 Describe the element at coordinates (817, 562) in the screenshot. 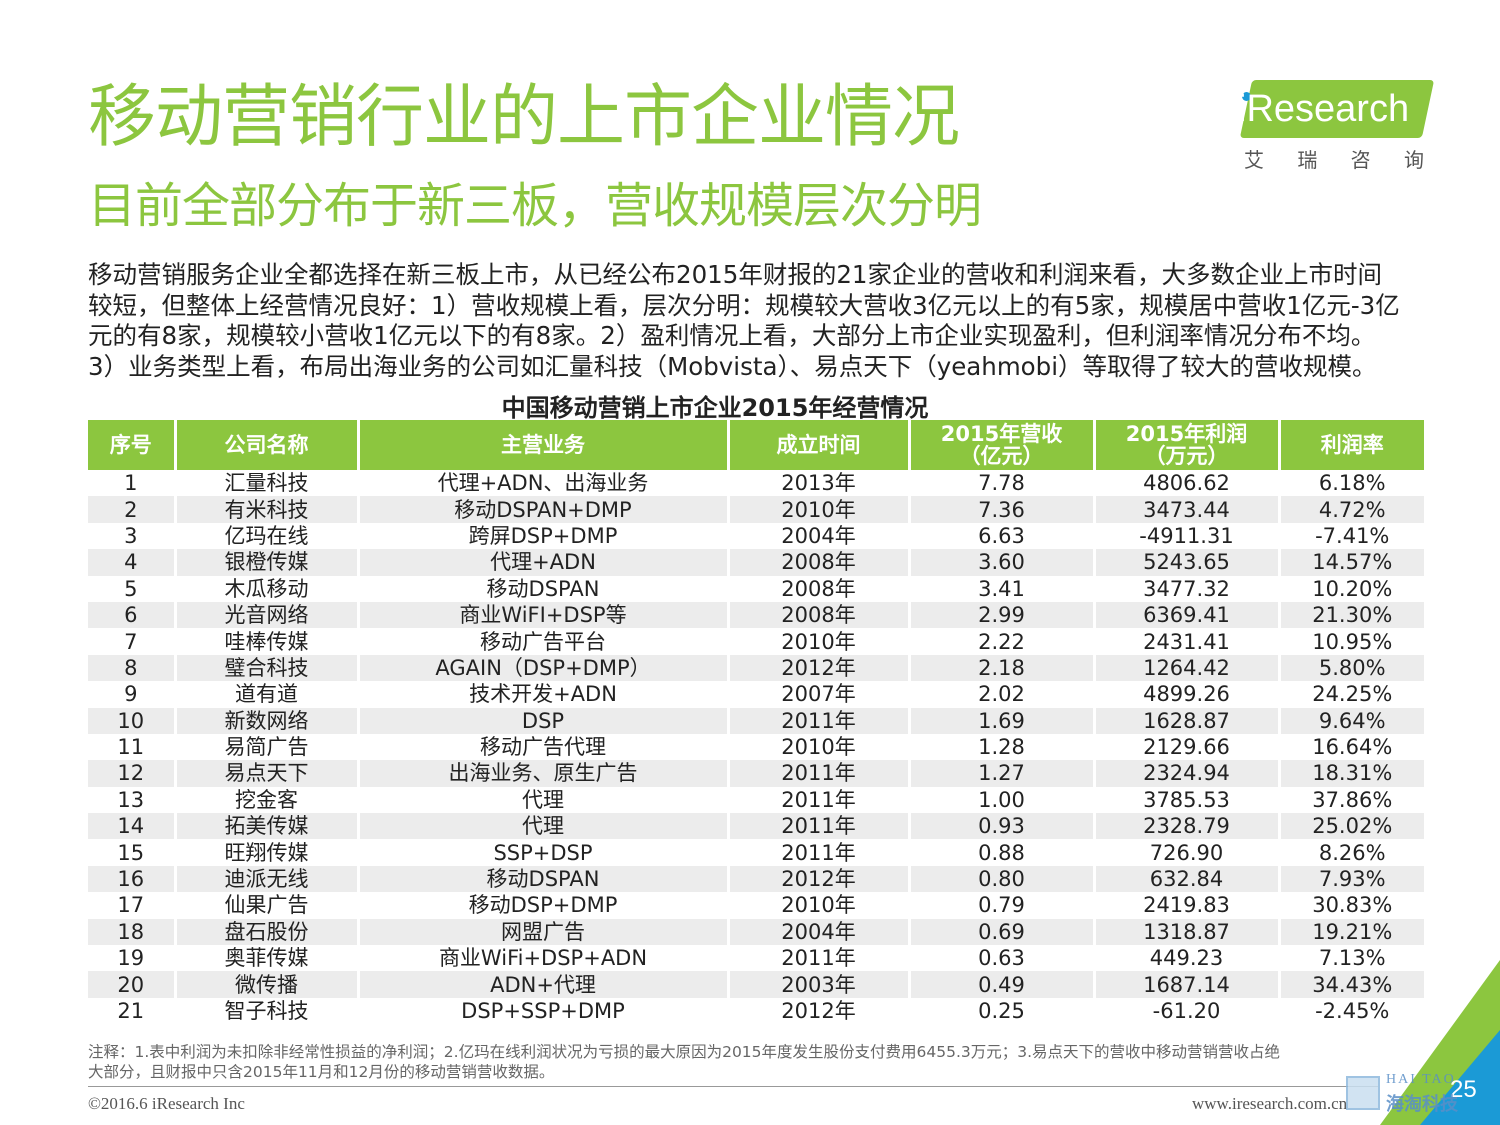

I see `cell-founded: 2008年` at that location.